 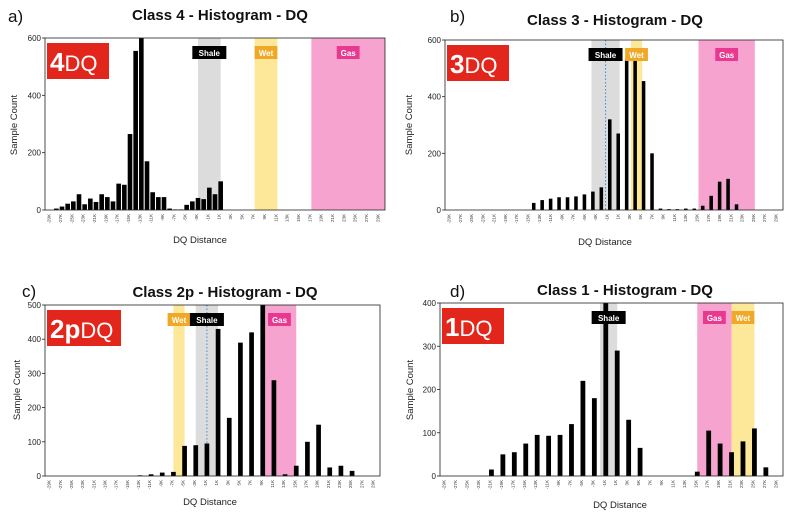 What do you see at coordinates (35, 408) in the screenshot?
I see `y-tick-label: 200` at bounding box center [35, 408].